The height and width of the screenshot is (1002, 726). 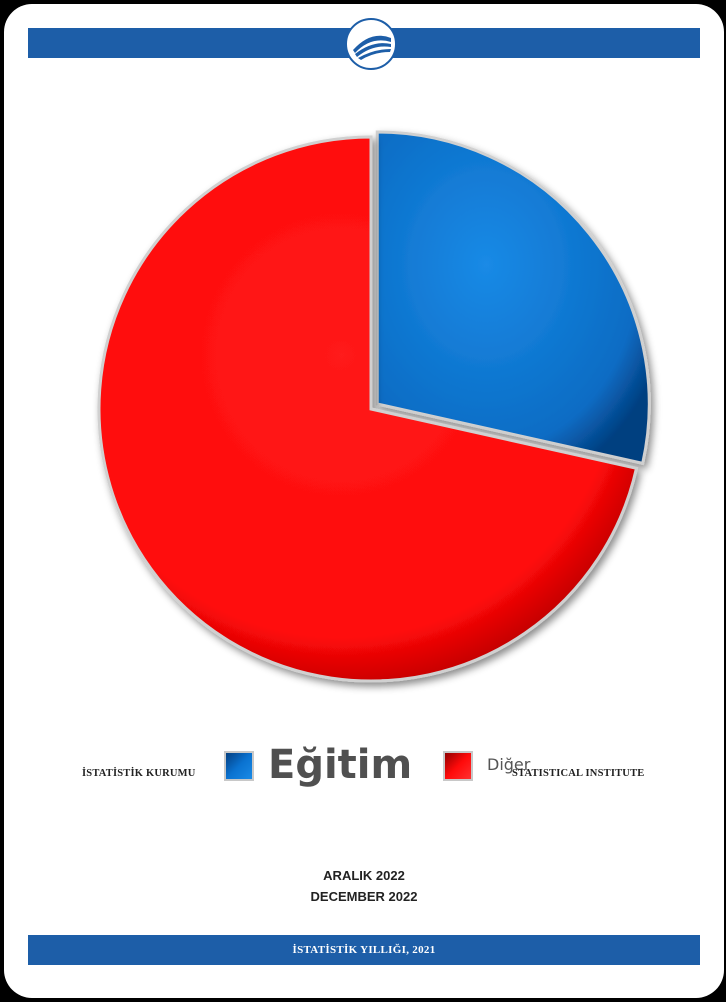 I want to click on bottom-band: İSTATİSTİK YILLIĞI, 2021, so click(x=364, y=950).